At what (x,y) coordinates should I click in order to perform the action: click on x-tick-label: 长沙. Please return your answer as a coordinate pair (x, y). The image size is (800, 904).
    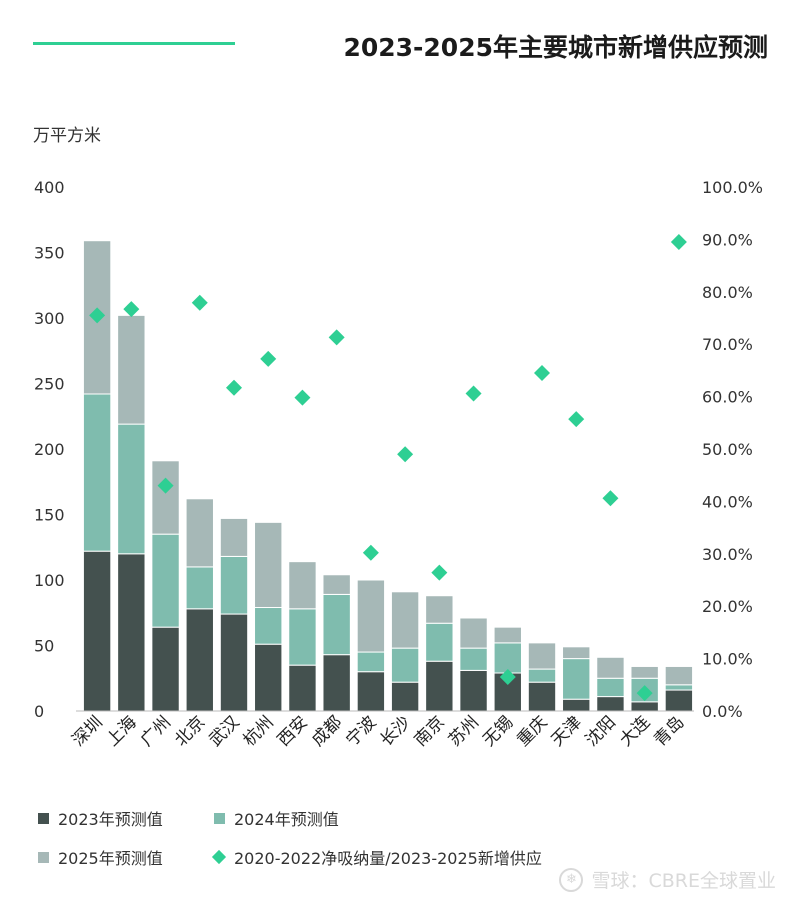
    Looking at the image, I should click on (395, 731).